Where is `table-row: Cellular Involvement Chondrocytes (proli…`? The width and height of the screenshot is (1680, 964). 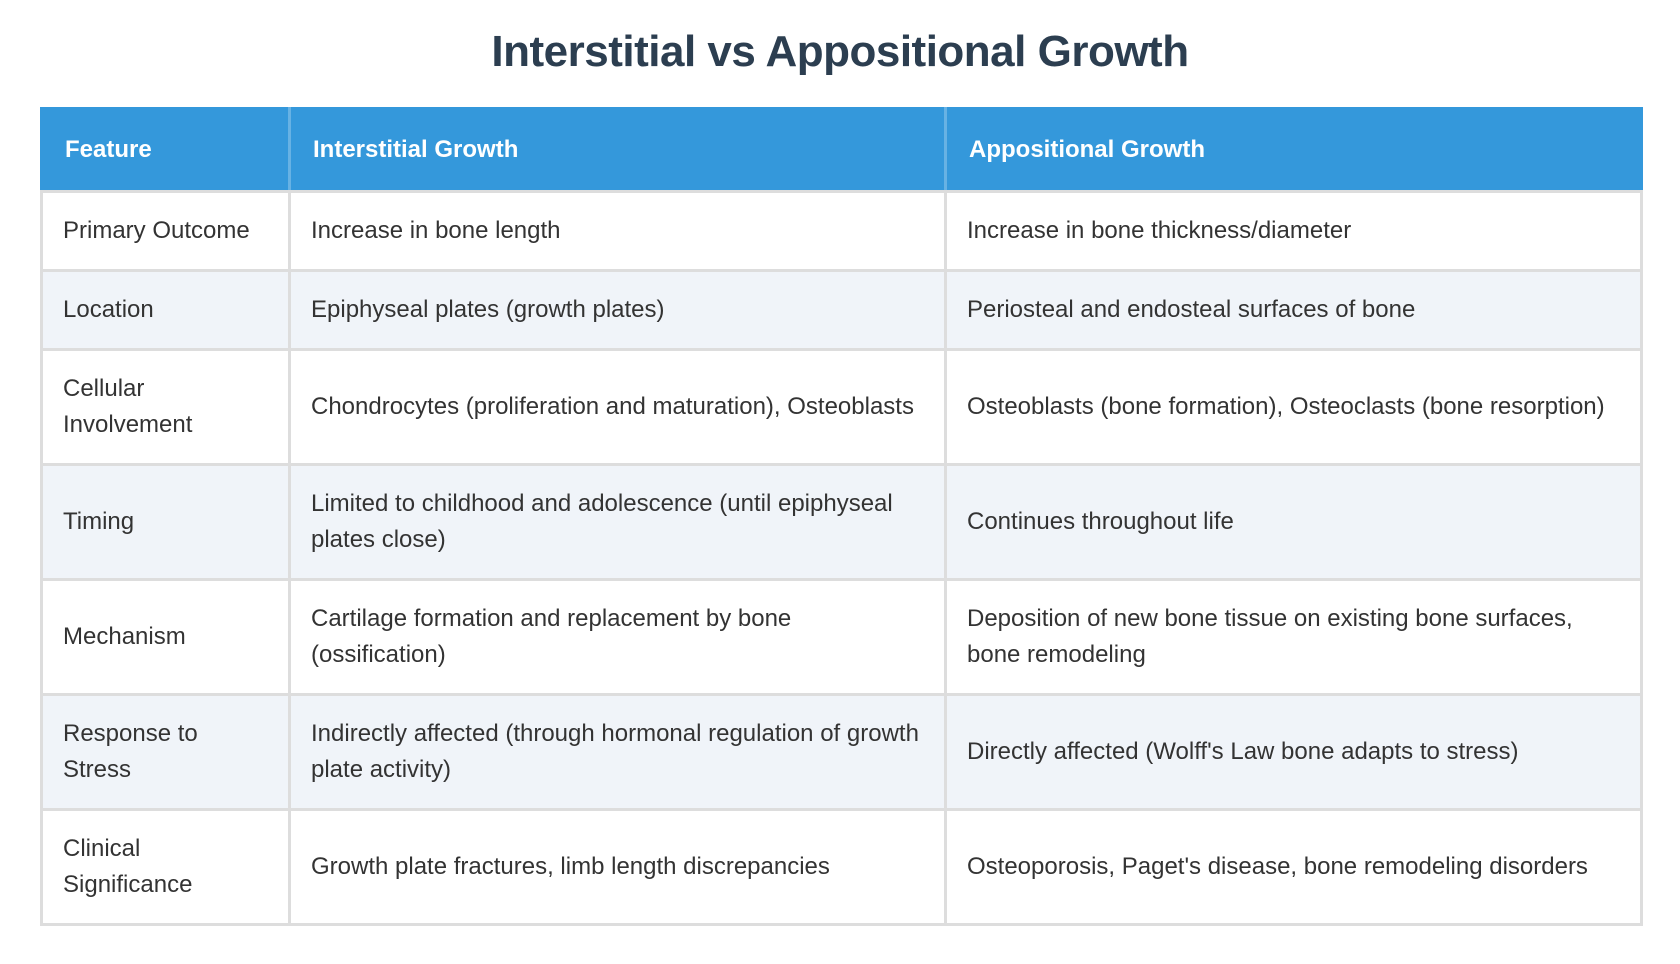
table-row: Cellular Involvement Chondrocytes (proli… is located at coordinates (841, 407).